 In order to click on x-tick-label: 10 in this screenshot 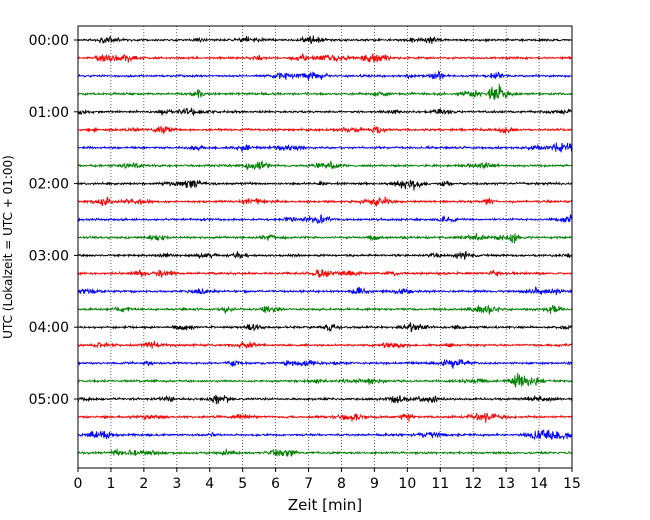, I will do `click(407, 484)`.